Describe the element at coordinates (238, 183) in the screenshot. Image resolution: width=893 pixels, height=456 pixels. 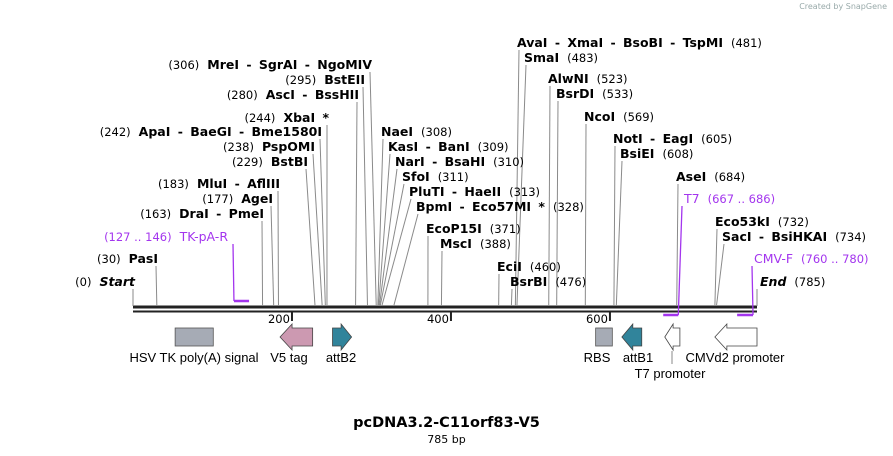
I see `enzyme-name: MluI - AflIII` at that location.